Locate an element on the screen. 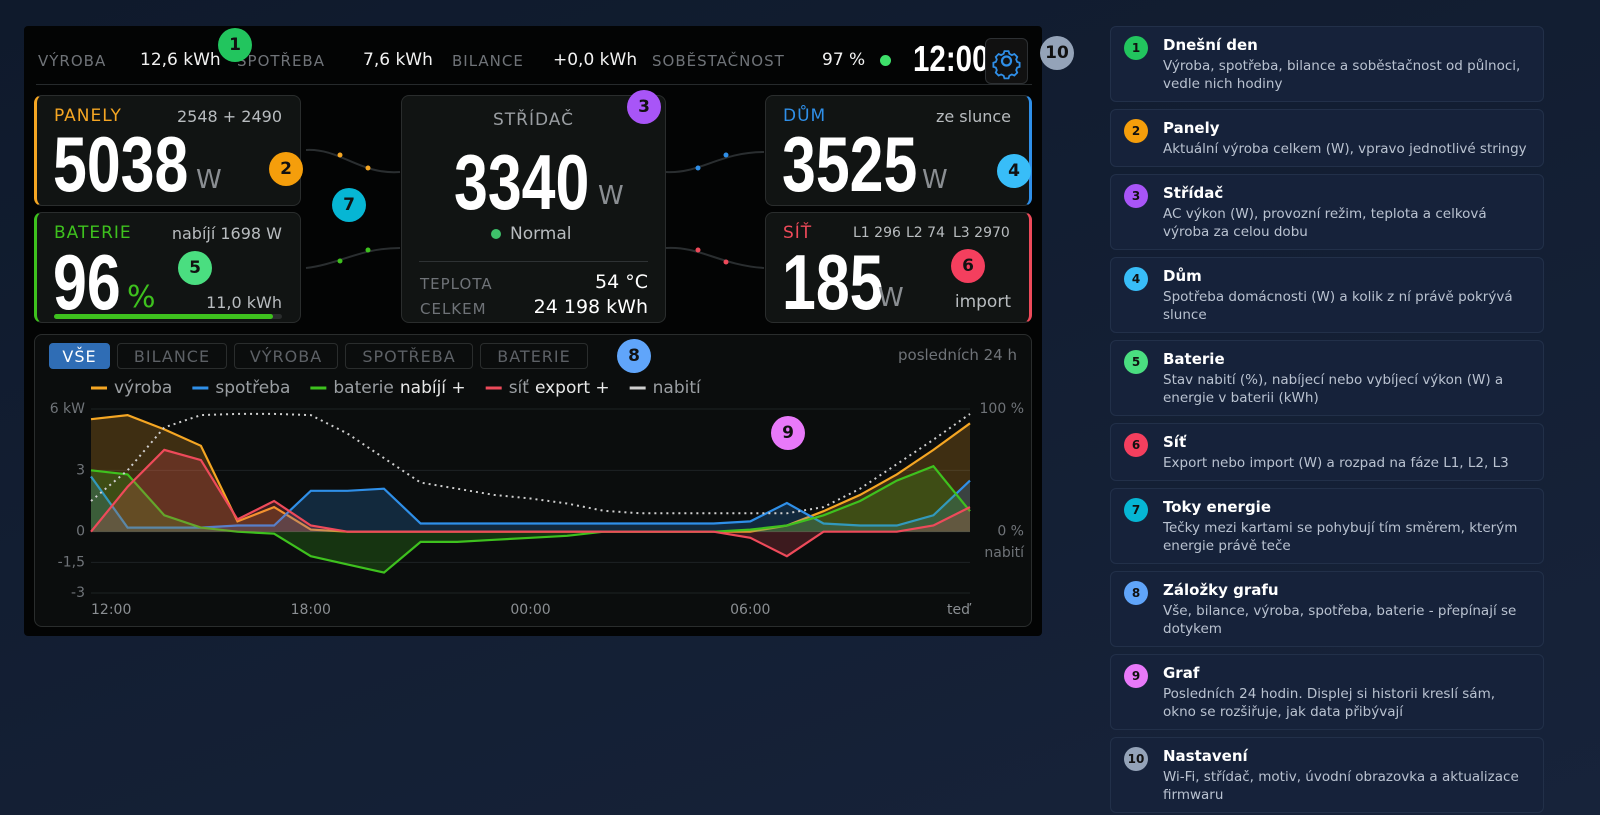 Image resolution: width=1600 pixels, height=815 pixels. flow-dots is located at coordinates (533, 208).